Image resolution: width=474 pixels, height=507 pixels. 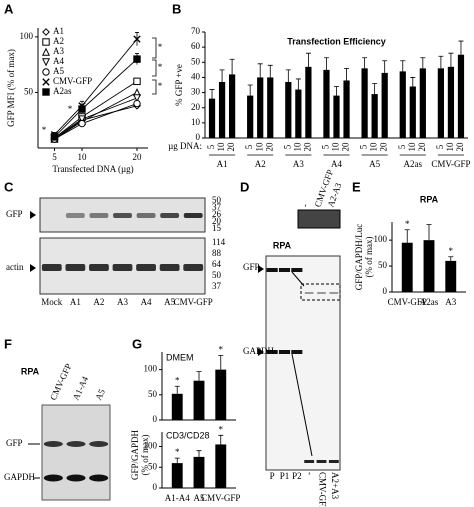 What do you see at coordinates (76, 452) in the screenshot?
I see `blot` at bounding box center [76, 452].